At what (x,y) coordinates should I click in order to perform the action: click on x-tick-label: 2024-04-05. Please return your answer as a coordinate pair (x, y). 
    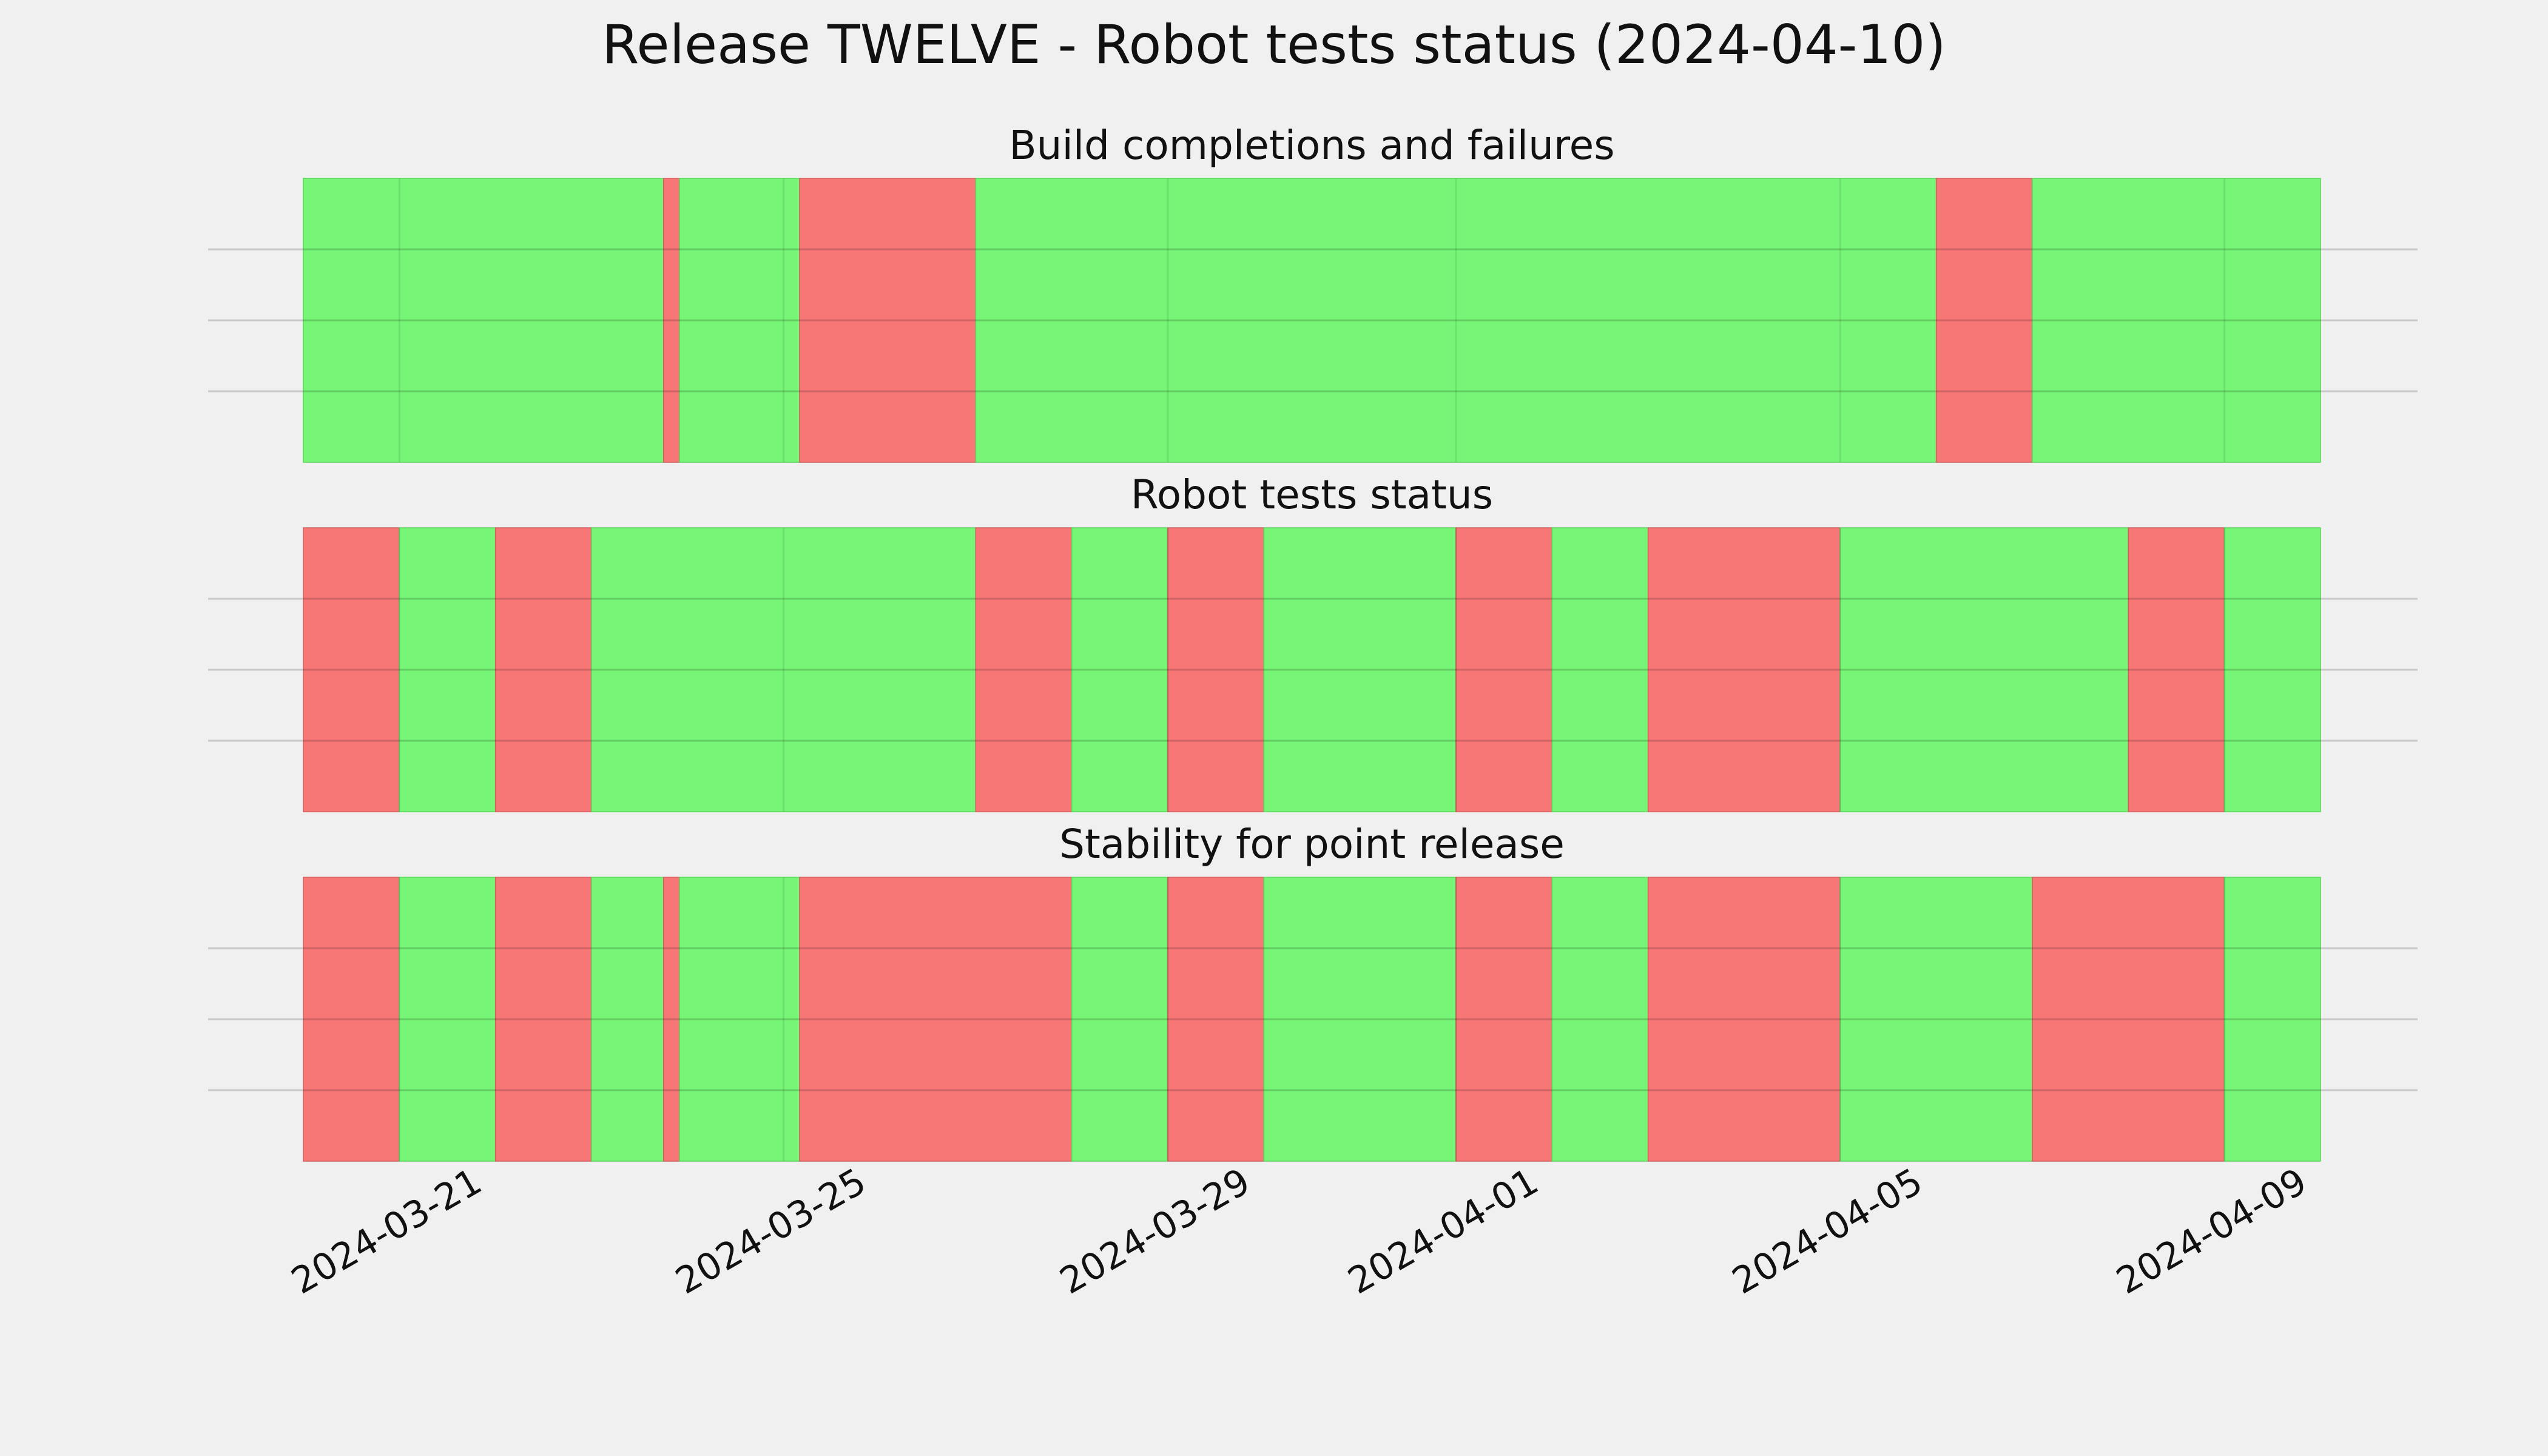
    Looking at the image, I should click on (1827, 1231).